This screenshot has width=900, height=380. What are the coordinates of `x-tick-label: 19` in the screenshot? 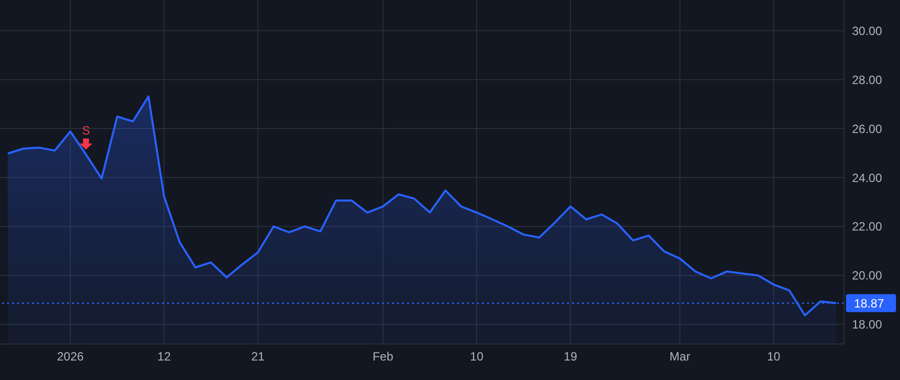 It's located at (571, 357).